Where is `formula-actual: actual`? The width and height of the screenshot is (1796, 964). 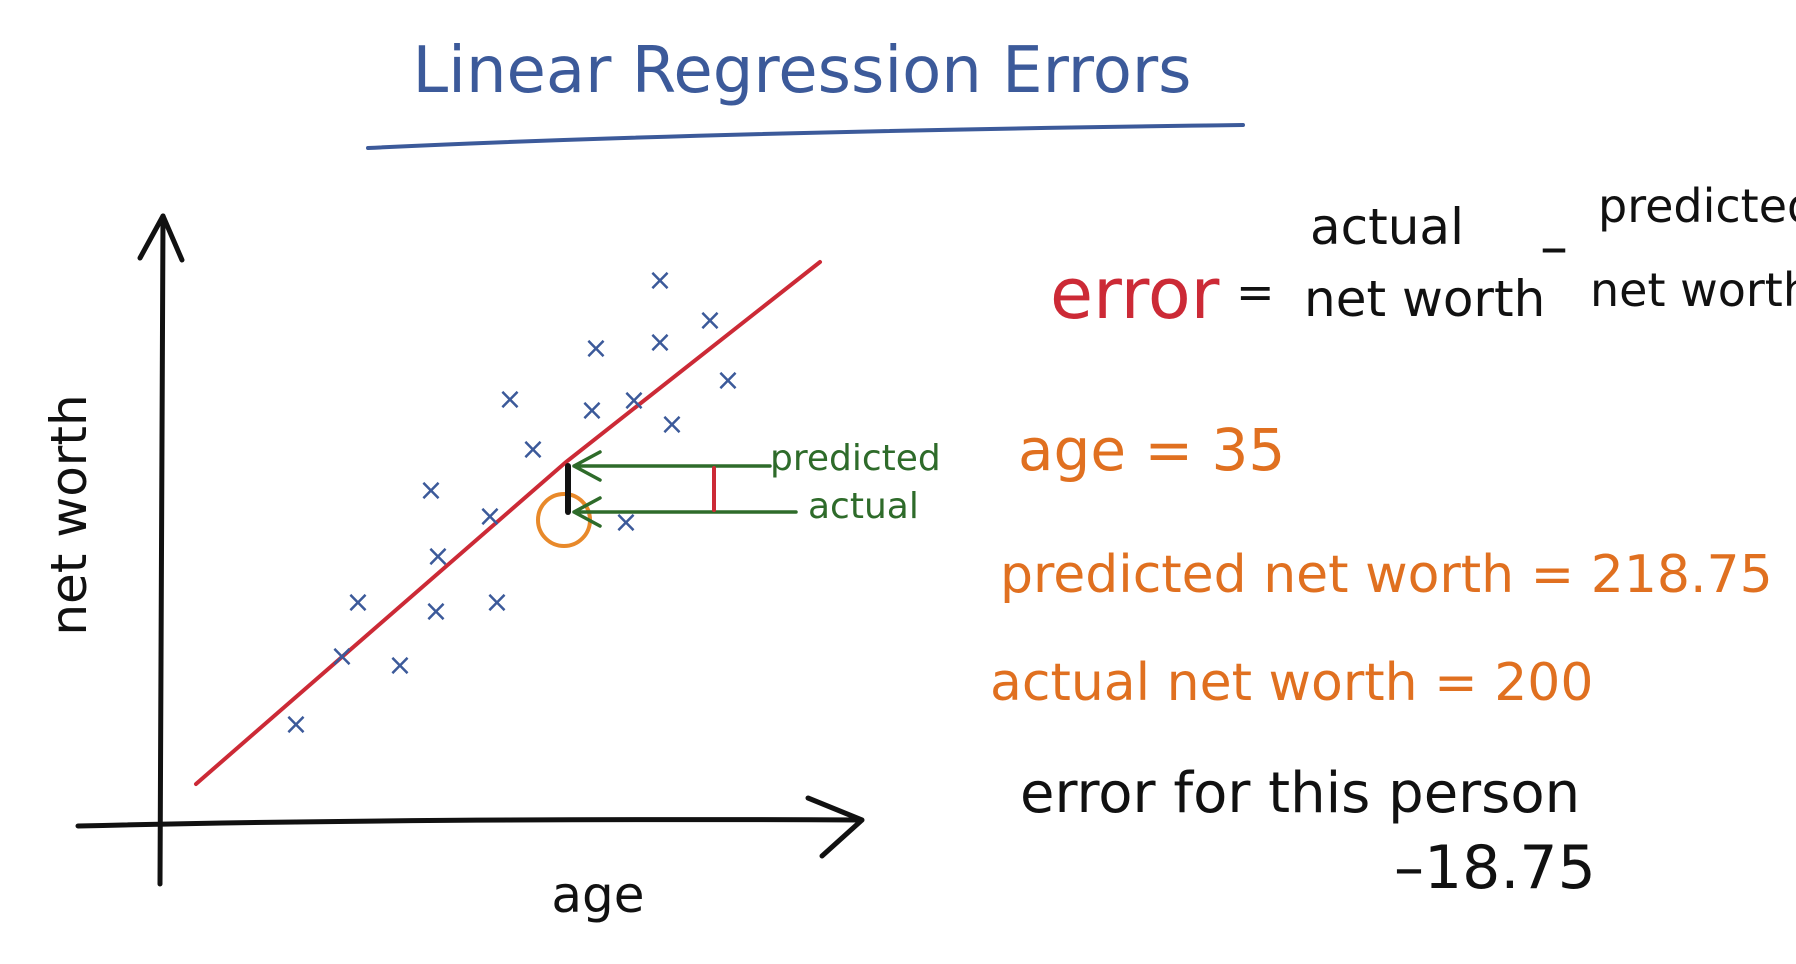
formula-actual: actual is located at coordinates (1387, 227).